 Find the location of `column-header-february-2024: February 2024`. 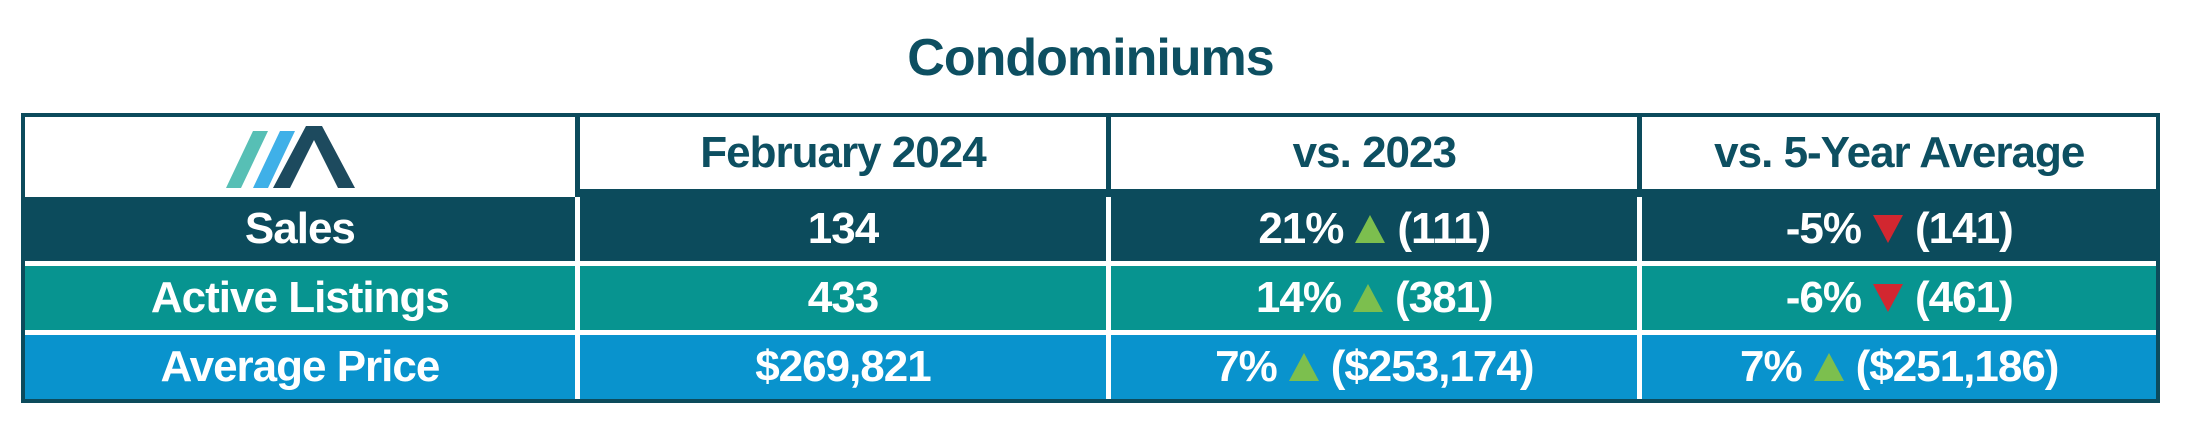

column-header-february-2024: February 2024 is located at coordinates (843, 153).